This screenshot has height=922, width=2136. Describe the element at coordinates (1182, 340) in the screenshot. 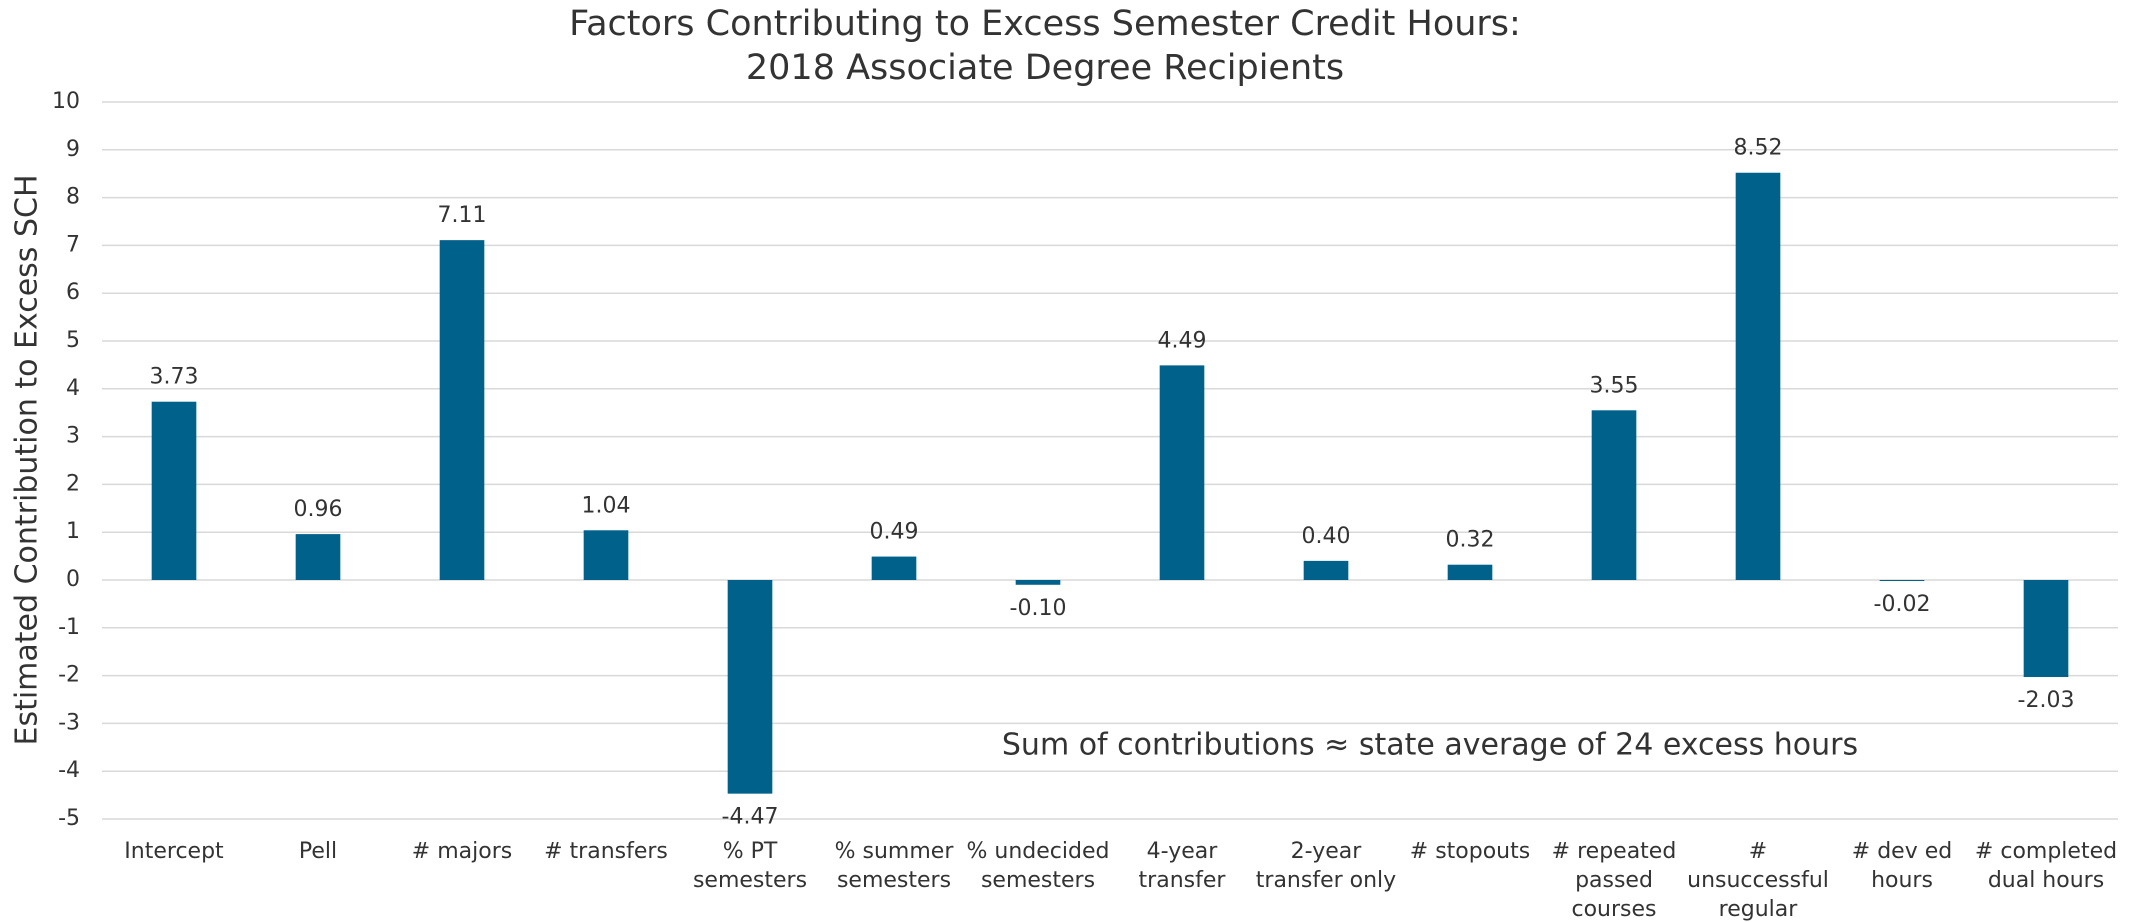

I see `data-label: 4.49` at that location.